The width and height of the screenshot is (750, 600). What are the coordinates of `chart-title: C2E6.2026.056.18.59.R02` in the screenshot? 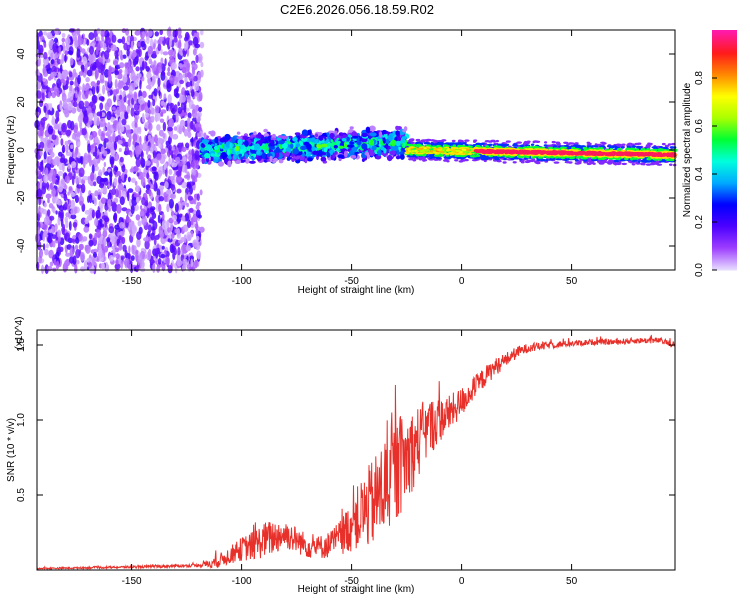 It's located at (357, 9).